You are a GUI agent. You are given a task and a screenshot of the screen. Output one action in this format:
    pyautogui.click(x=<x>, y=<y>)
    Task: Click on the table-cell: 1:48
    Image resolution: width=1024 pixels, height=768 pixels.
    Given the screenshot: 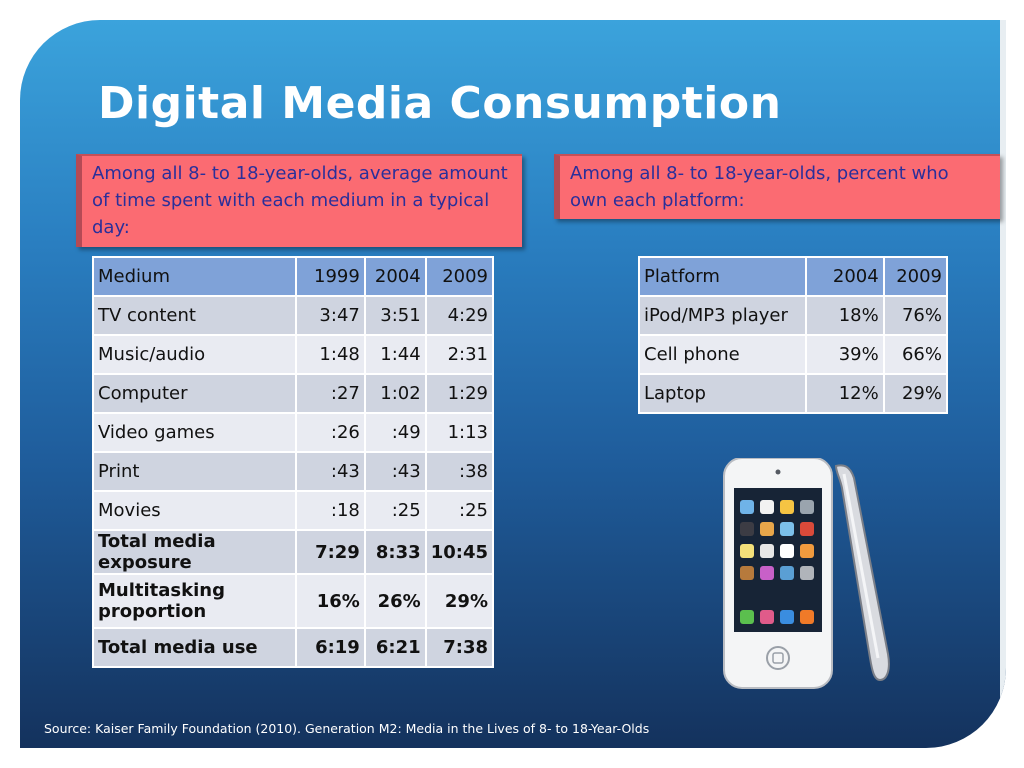 What is the action you would take?
    pyautogui.click(x=330, y=354)
    